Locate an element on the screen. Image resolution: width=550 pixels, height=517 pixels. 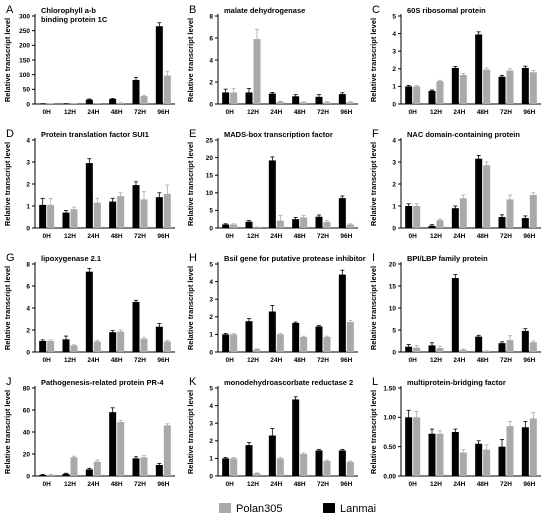
panel-letter: G is located at coordinates (10, 258).